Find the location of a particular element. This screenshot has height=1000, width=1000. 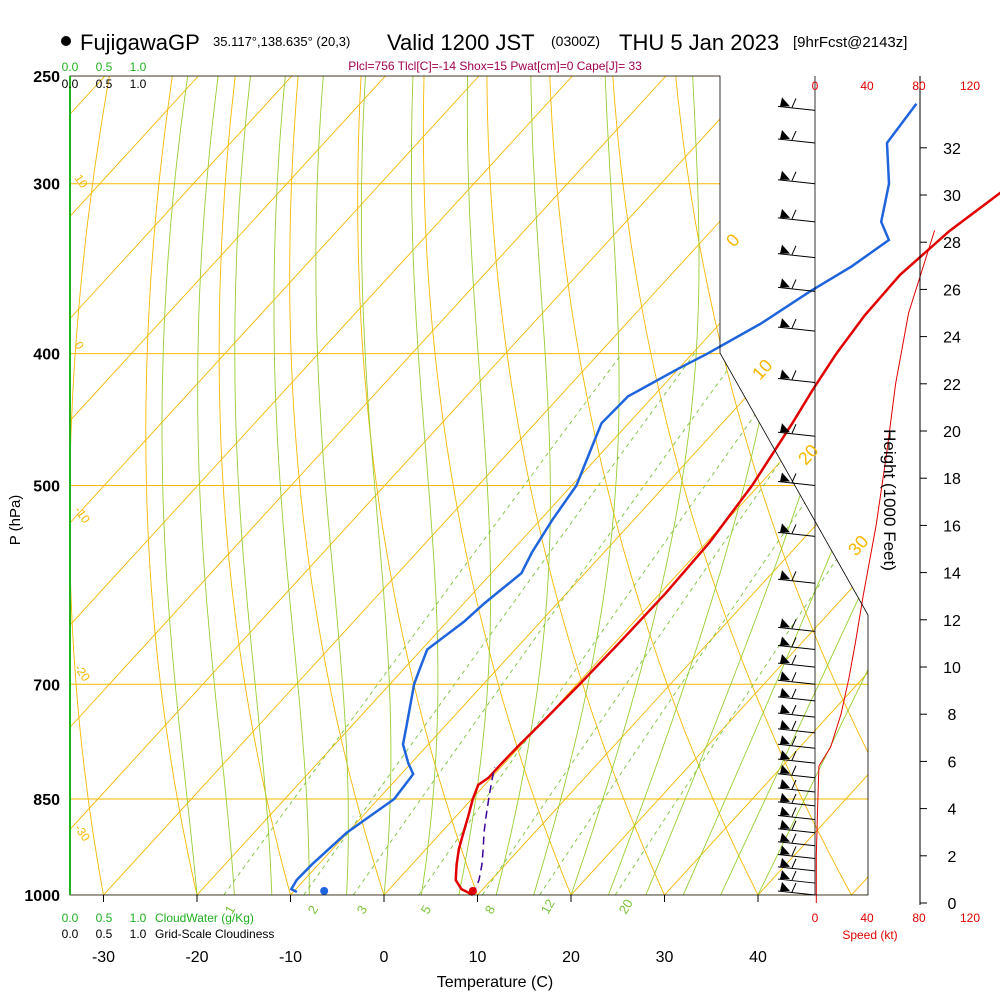

x-tick-label: -30 is located at coordinates (103, 957).